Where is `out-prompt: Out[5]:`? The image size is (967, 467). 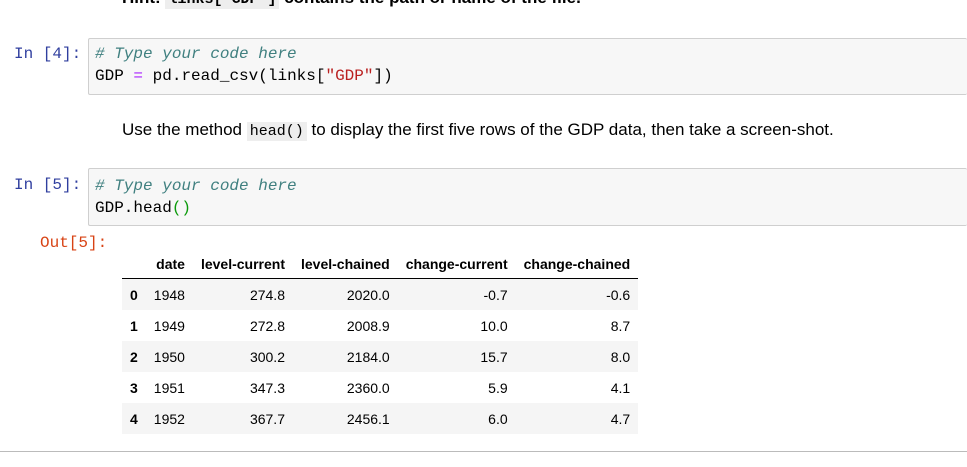
out-prompt: Out[5]: is located at coordinates (74, 243).